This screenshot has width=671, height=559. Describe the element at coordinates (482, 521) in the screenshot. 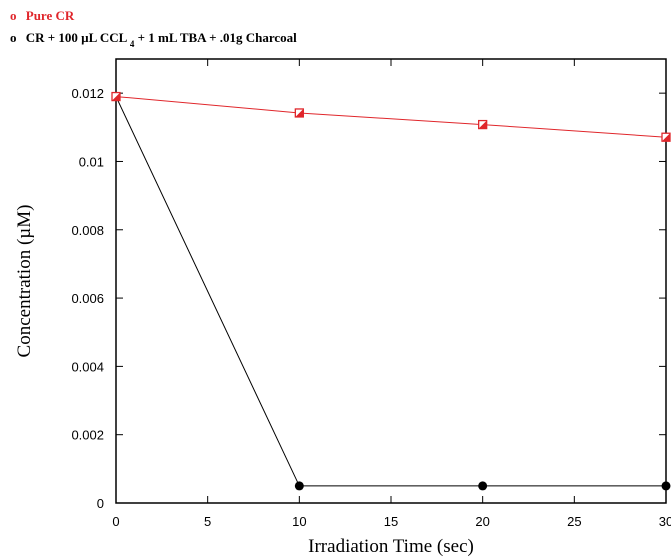

I see `x-tick-label: 20` at that location.